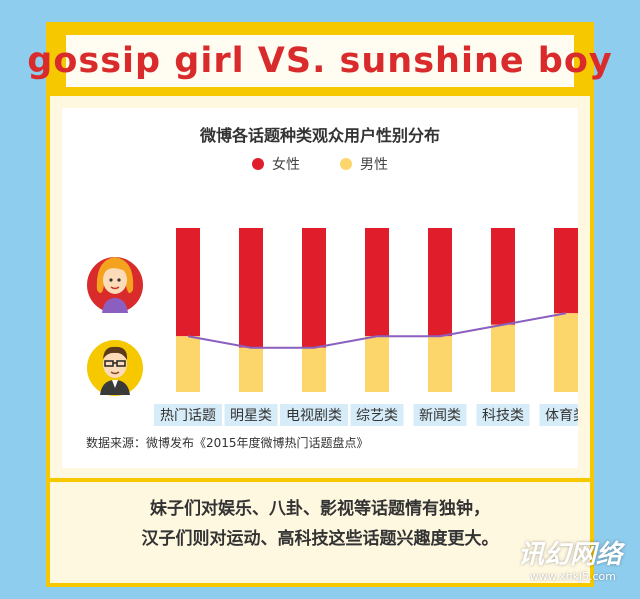 Image resolution: width=640 pixels, height=599 pixels. Describe the element at coordinates (320, 480) in the screenshot. I see `section-divider` at that location.